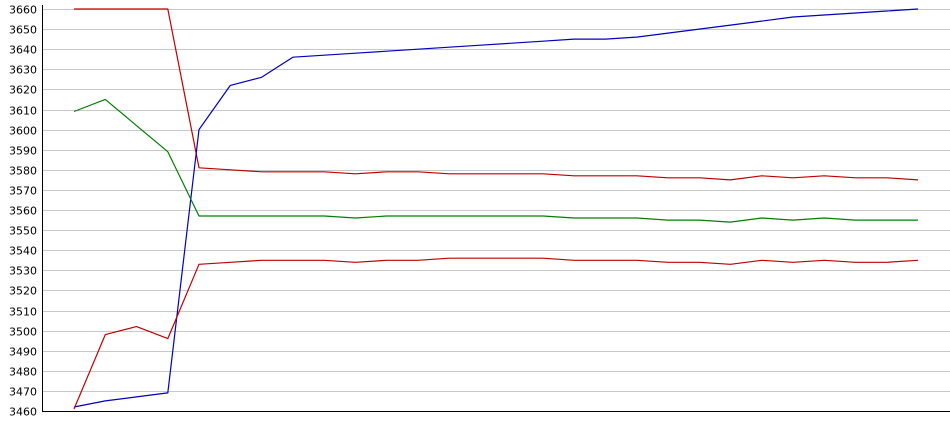 This screenshot has height=435, width=950. Describe the element at coordinates (23, 131) in the screenshot. I see `y-tick-label: 3600` at that location.